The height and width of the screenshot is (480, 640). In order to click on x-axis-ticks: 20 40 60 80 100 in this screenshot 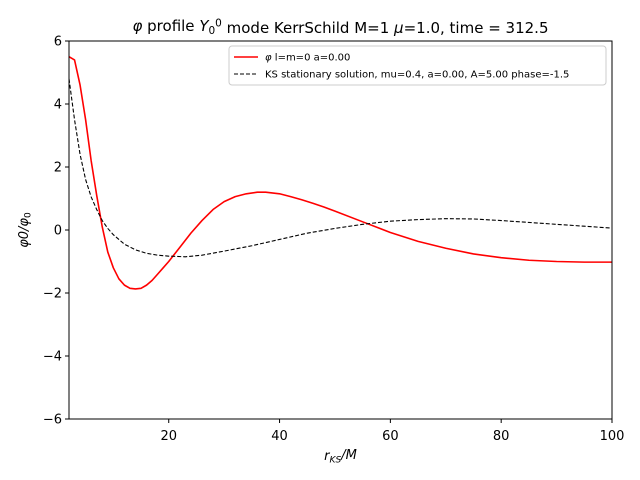, I will do `click(392, 431)`.